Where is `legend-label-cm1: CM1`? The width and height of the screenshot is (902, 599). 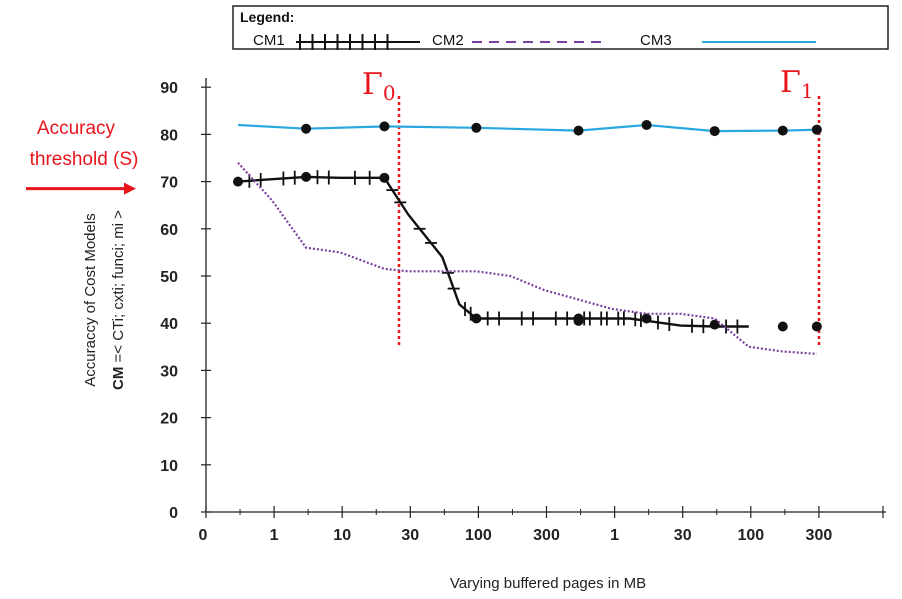 legend-label-cm1: CM1 is located at coordinates (269, 40).